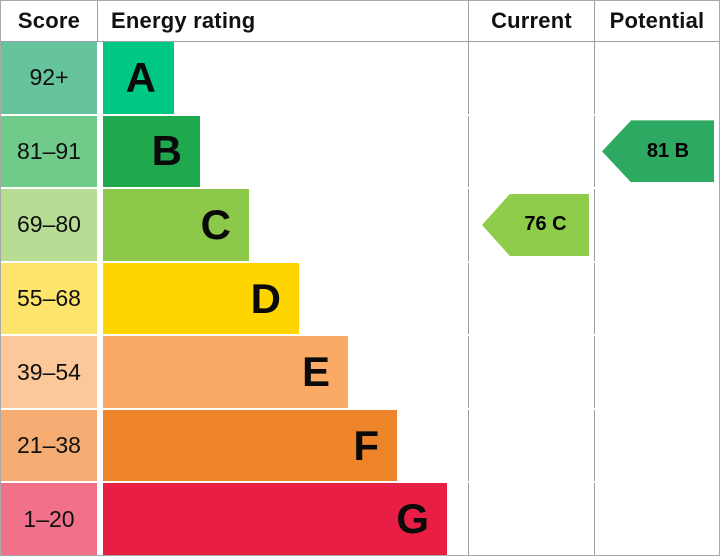 Image resolution: width=720 pixels, height=556 pixels. I want to click on rating-bar-cell: D, so click(282, 298).